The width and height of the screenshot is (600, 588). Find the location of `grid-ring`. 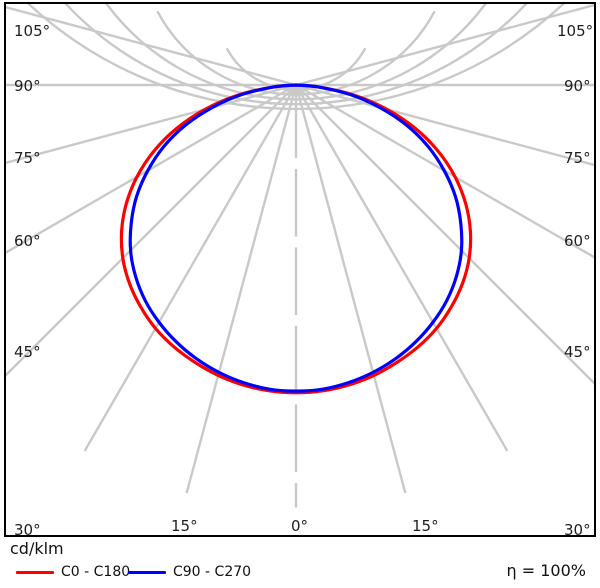

grid-ring is located at coordinates (296, 53).